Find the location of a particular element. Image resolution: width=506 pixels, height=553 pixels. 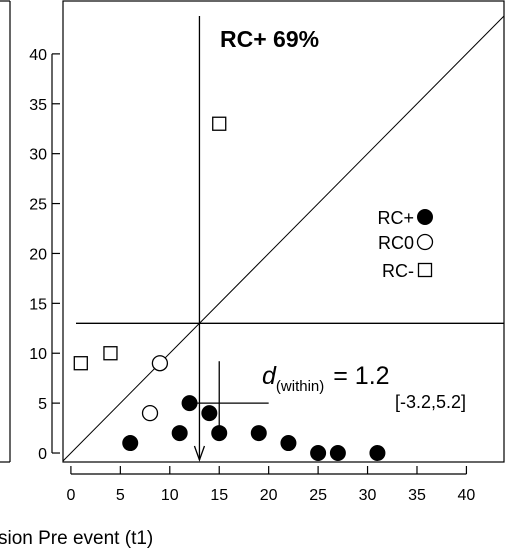

x-tick-label: 30 is located at coordinates (368, 495).